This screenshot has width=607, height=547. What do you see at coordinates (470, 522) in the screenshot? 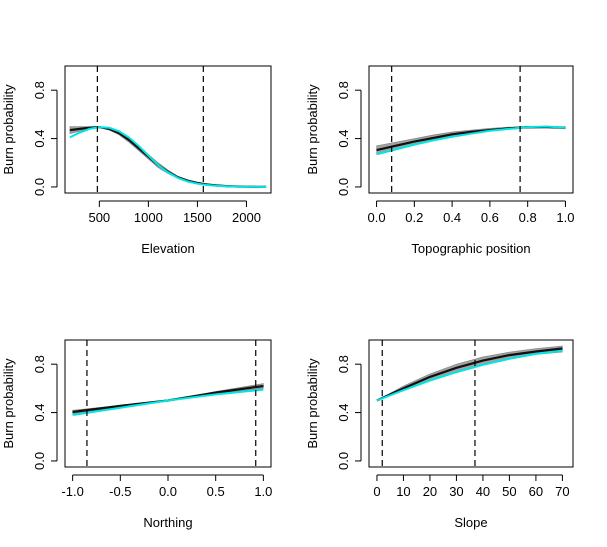
I see `x-axis-title: Slope` at bounding box center [470, 522].